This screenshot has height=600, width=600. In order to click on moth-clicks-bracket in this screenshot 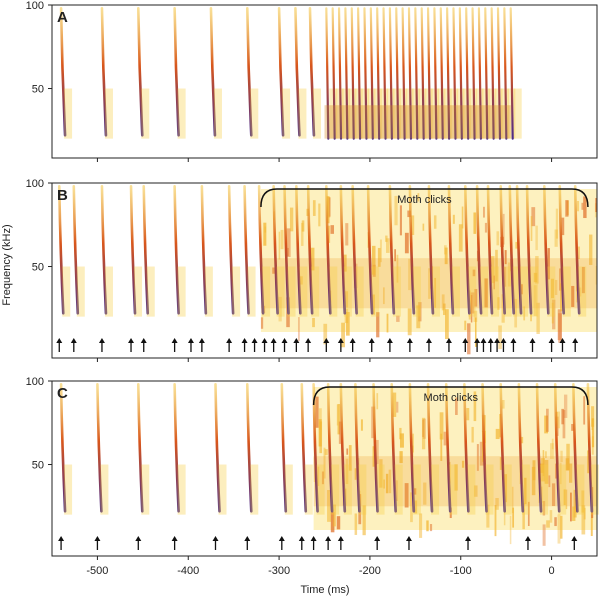, I will do `click(424, 198)`.